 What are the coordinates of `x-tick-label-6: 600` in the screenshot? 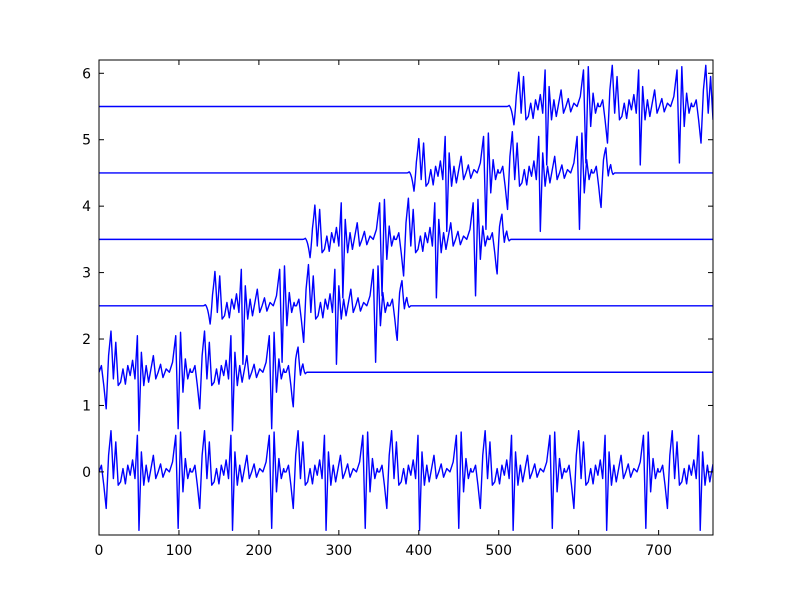 It's located at (578, 551).